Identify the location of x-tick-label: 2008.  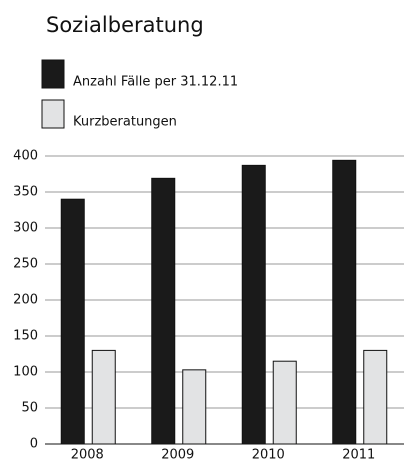
(87, 455).